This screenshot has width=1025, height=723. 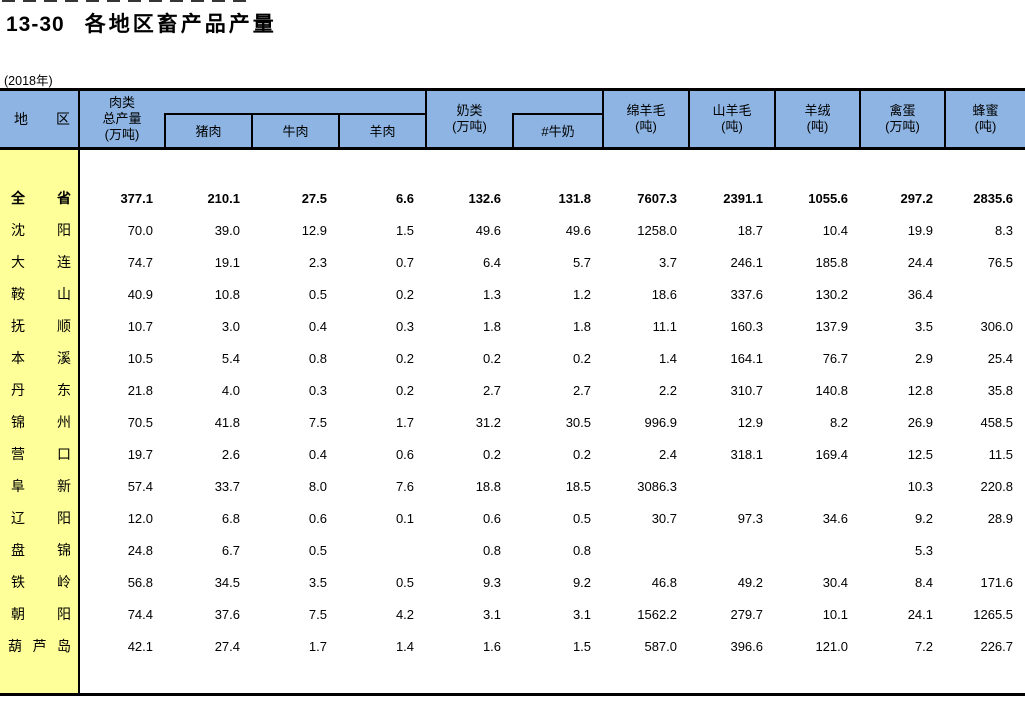 I want to click on year-subtitle: (2018年), so click(x=28, y=81).